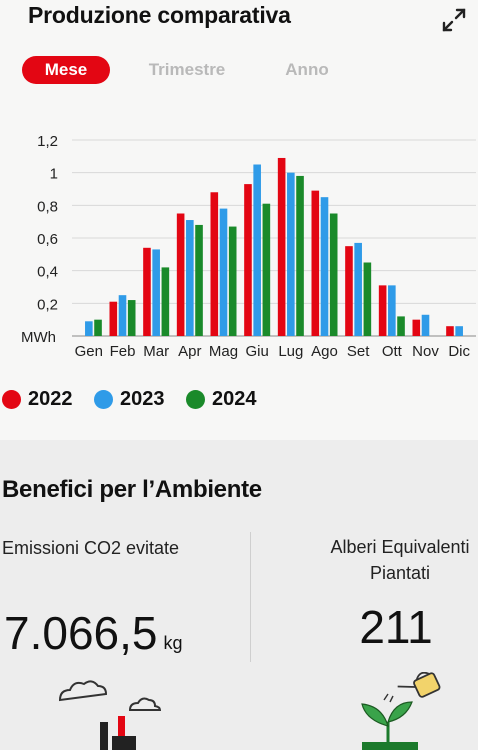 This screenshot has height=750, width=478. I want to click on y-tick-label: 0,8, so click(47, 206).